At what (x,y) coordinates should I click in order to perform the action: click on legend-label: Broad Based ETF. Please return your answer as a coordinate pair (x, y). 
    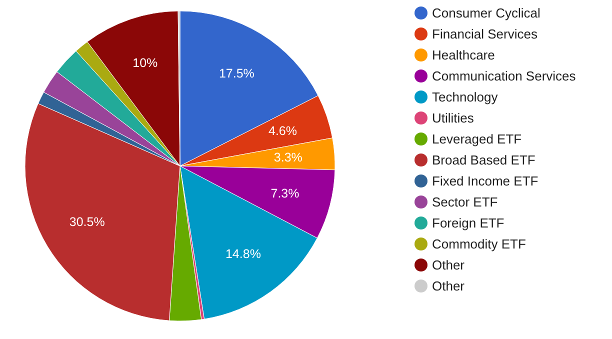
    Looking at the image, I should click on (484, 160).